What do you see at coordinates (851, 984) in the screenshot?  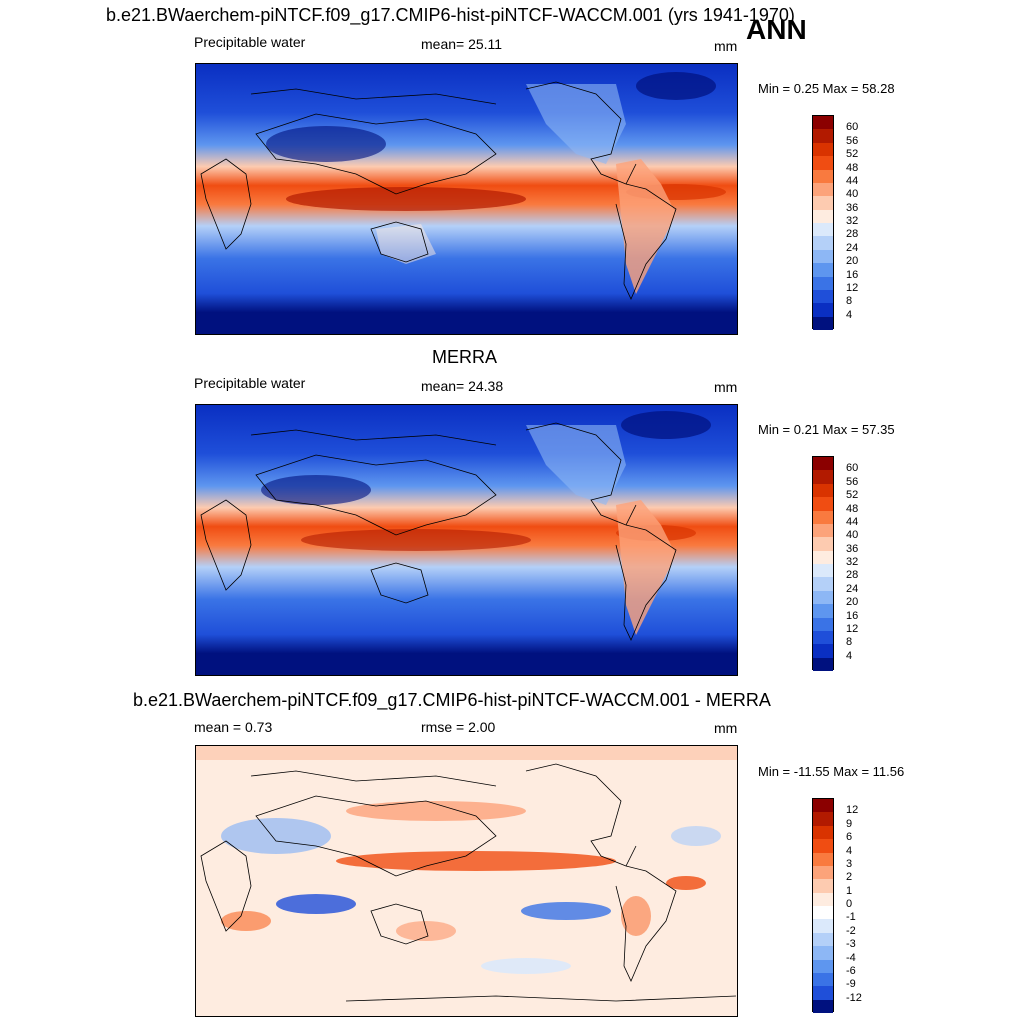 I see `colorbar-tick-label: -9` at bounding box center [851, 984].